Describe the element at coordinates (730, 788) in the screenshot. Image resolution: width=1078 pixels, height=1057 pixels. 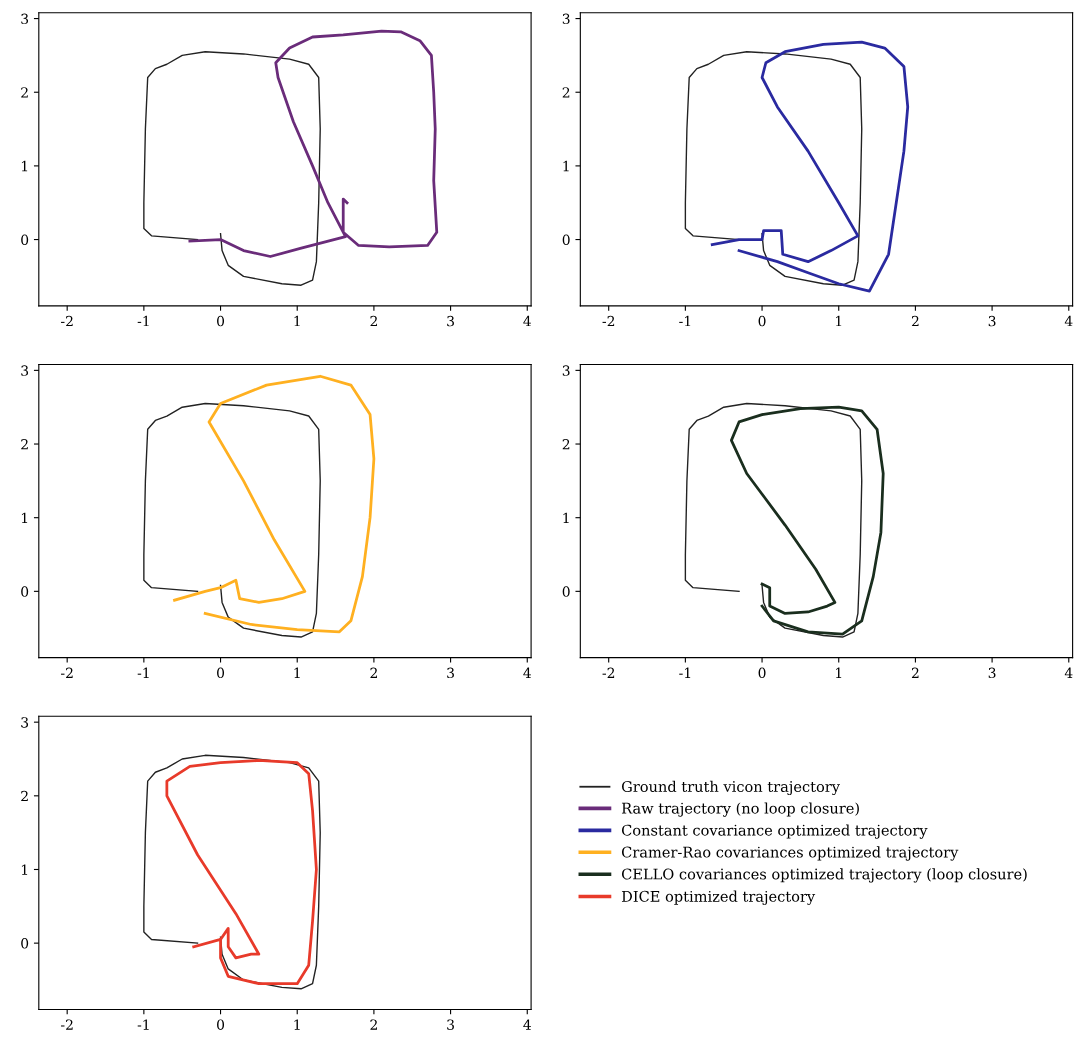
I see `legend-label: Ground truth vicon trajectory` at that location.